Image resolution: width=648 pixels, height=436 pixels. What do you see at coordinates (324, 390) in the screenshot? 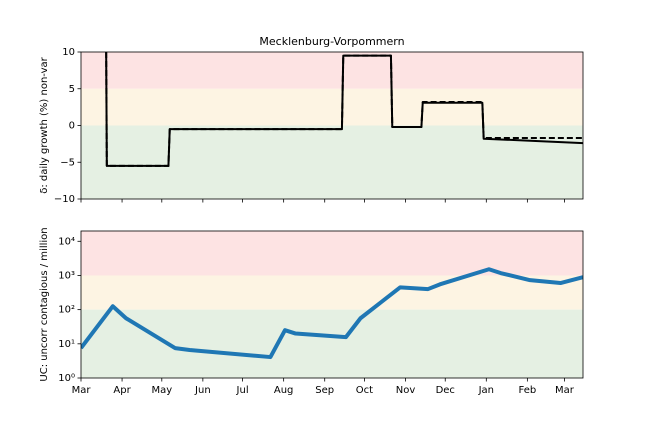
I see `x-tick-label: Sep` at bounding box center [324, 390].